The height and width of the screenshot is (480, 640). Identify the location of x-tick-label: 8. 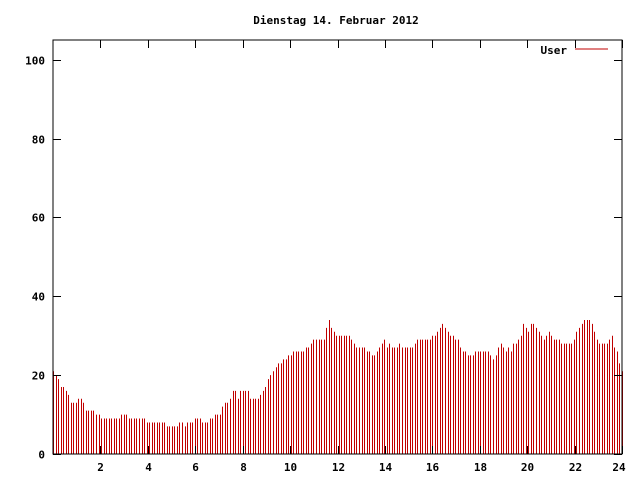
(243, 467).